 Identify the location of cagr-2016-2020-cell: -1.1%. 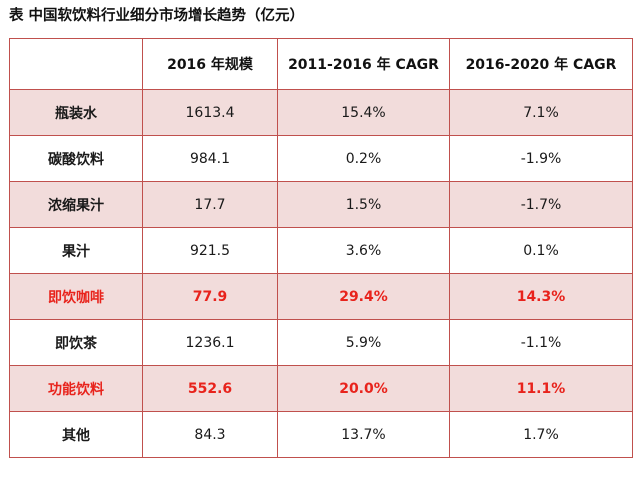
(541, 342).